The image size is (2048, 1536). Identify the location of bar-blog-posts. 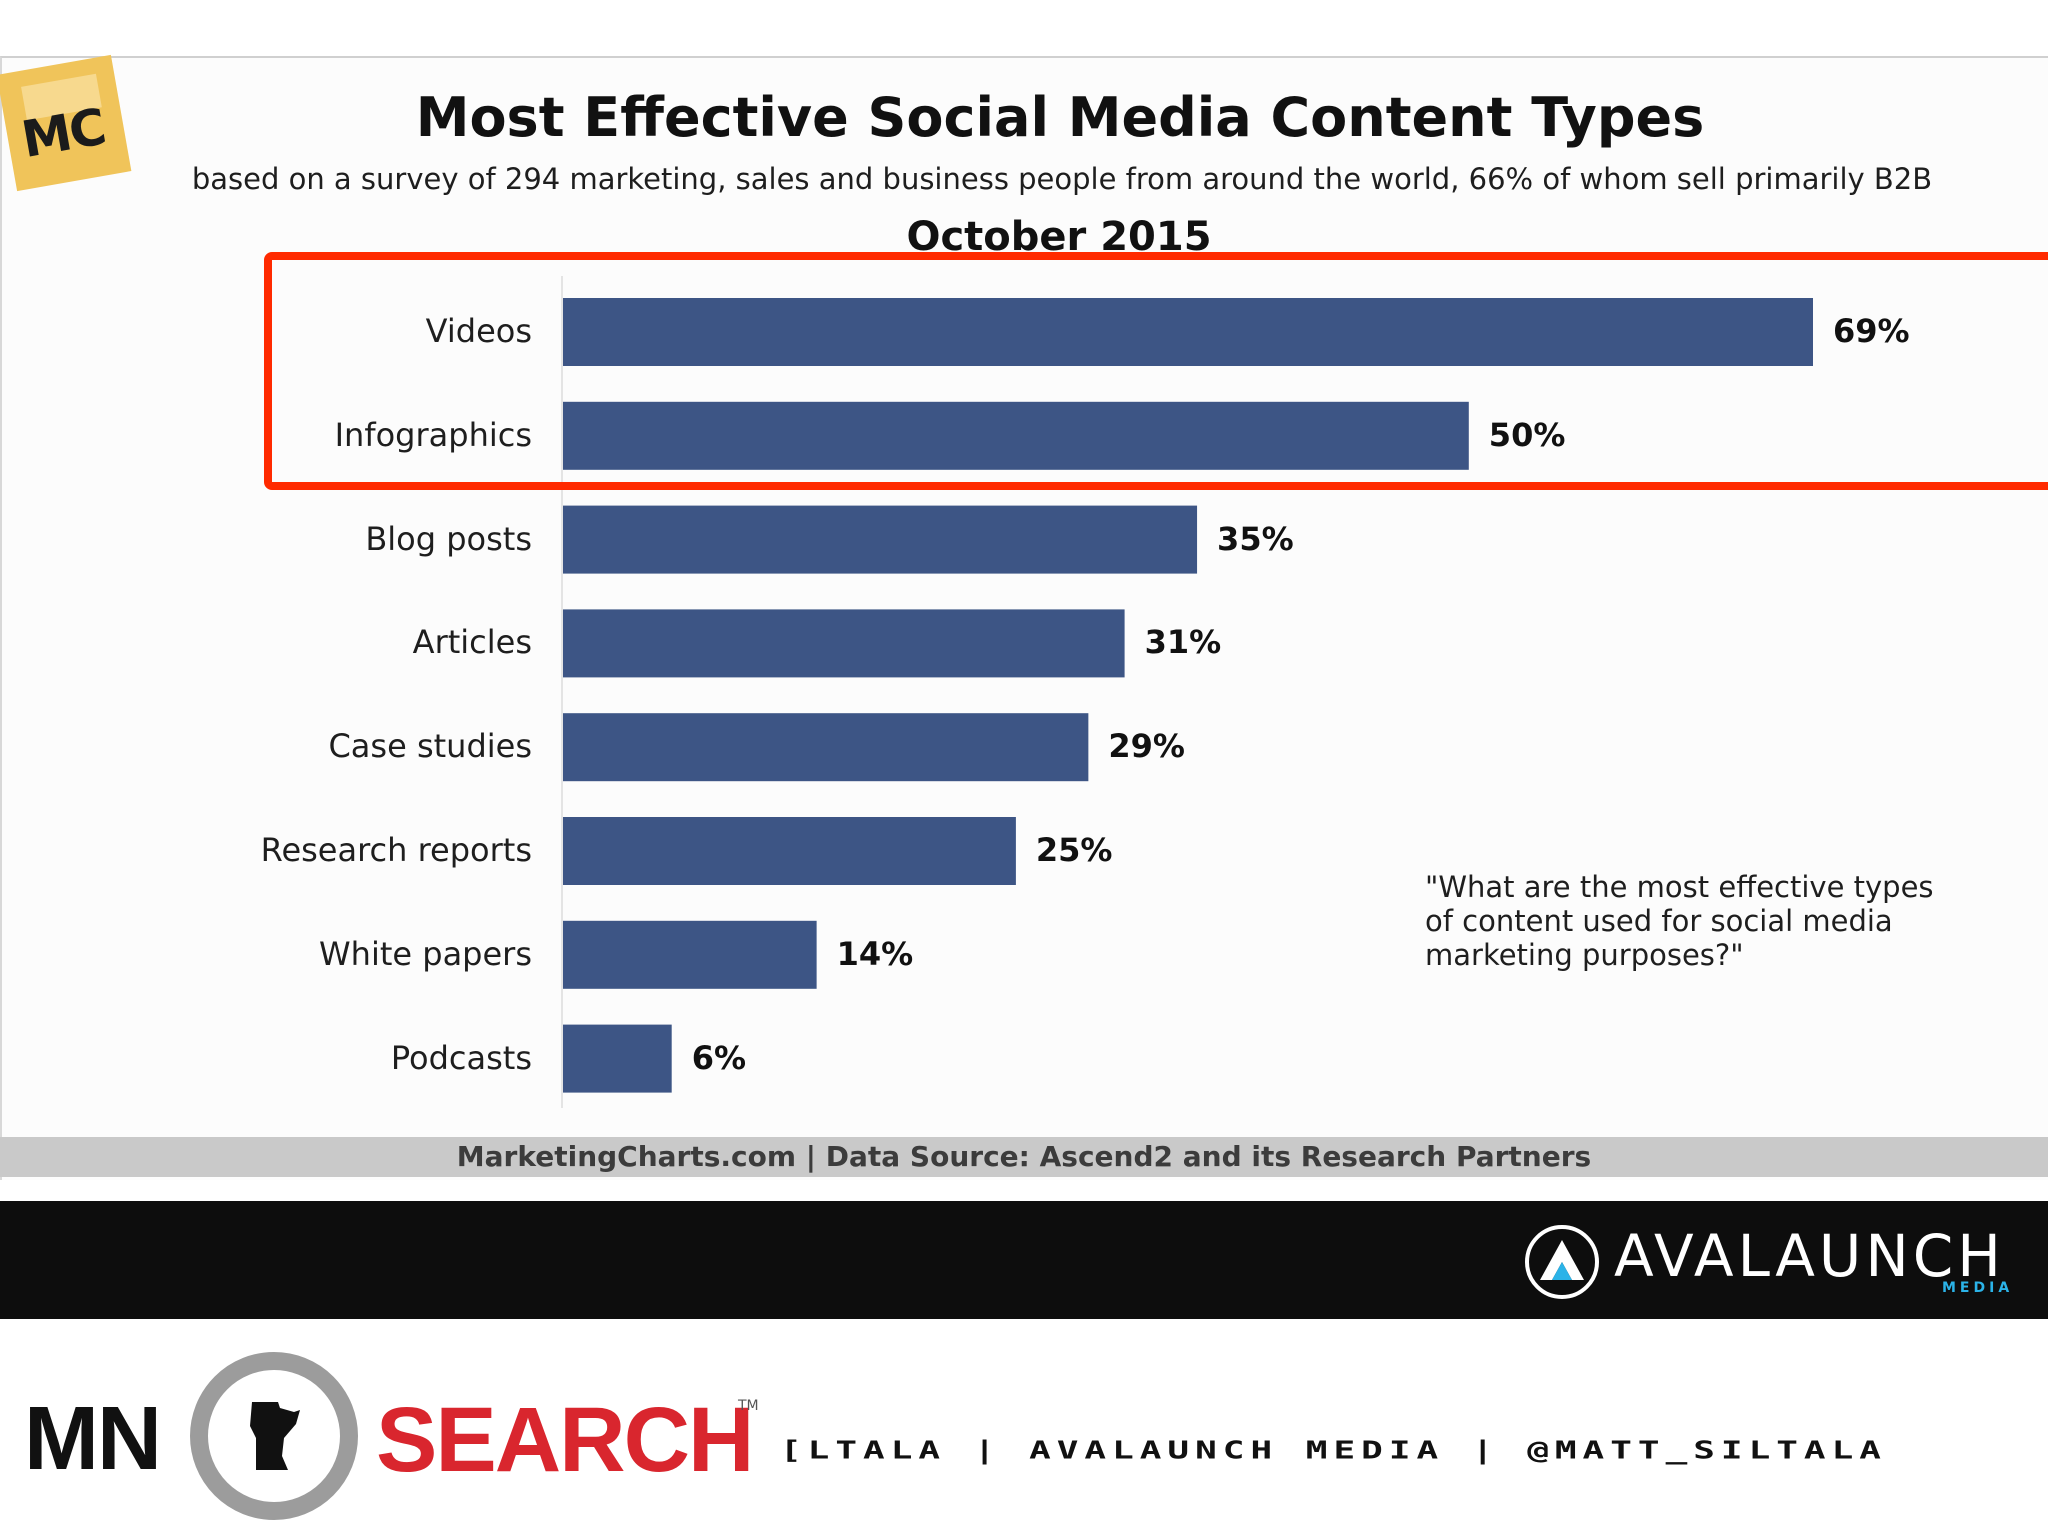
(880, 539).